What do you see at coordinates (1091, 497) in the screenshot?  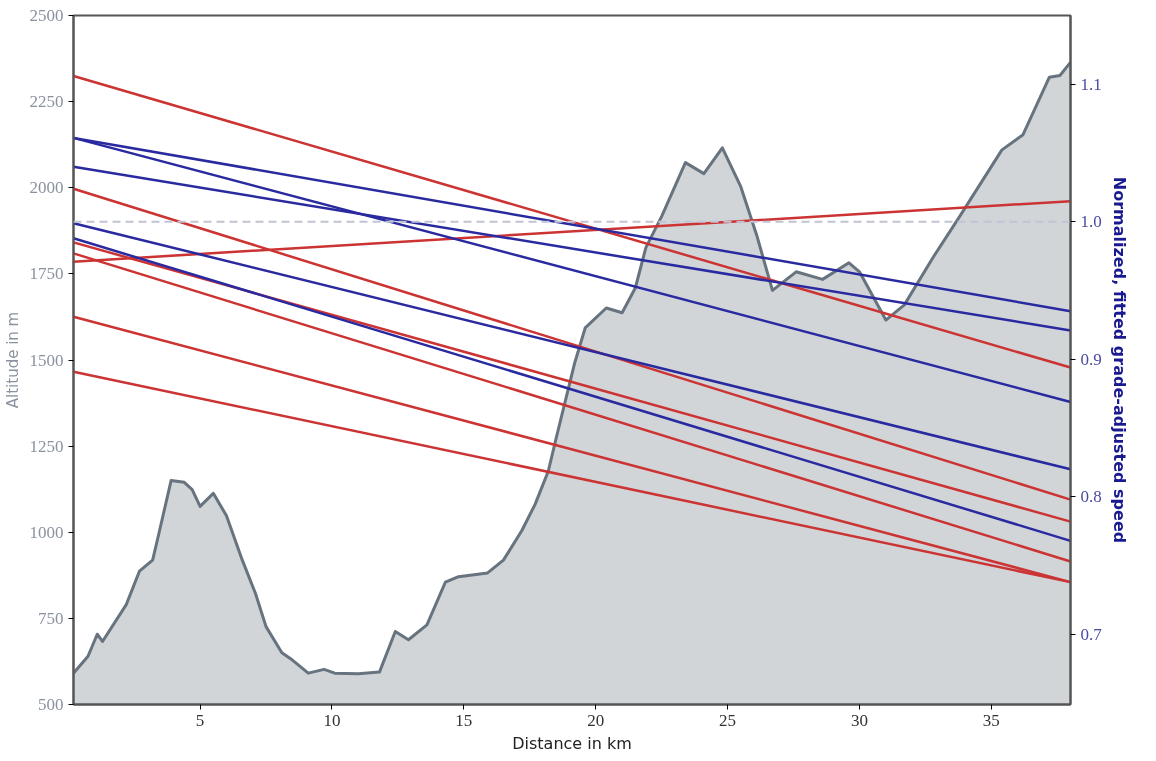 I see `y2-tick-label: 0.8` at bounding box center [1091, 497].